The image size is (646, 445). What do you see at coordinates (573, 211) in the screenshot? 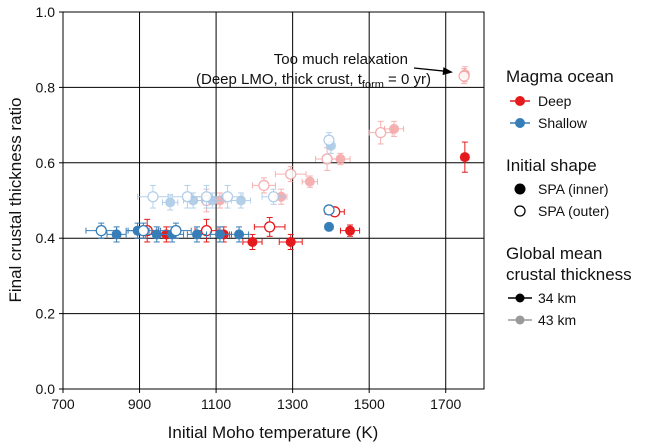
I see `legend-outer-label: SPA (outer)` at bounding box center [573, 211].